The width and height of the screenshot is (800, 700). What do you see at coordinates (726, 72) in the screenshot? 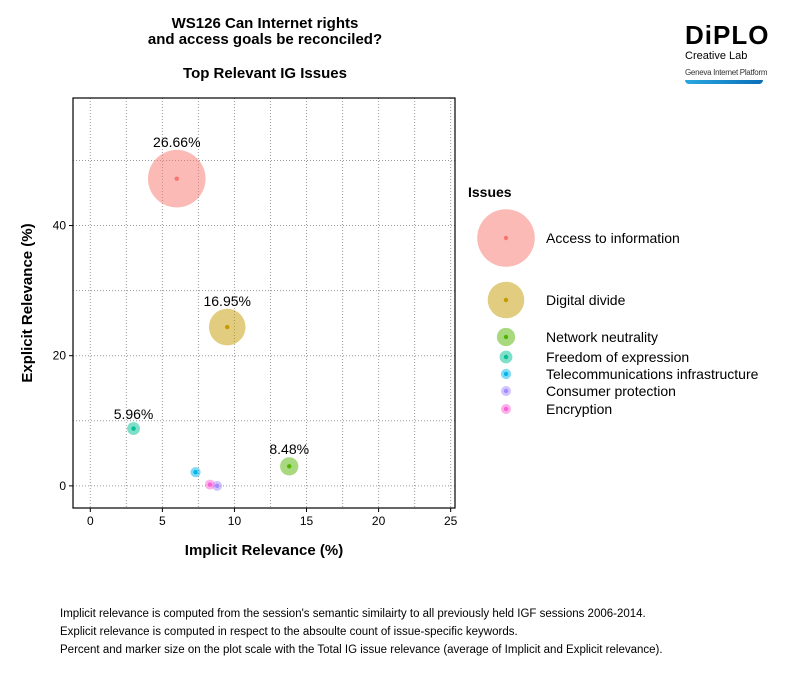
I see `logo-line2: Geneva Internet Platform` at bounding box center [726, 72].